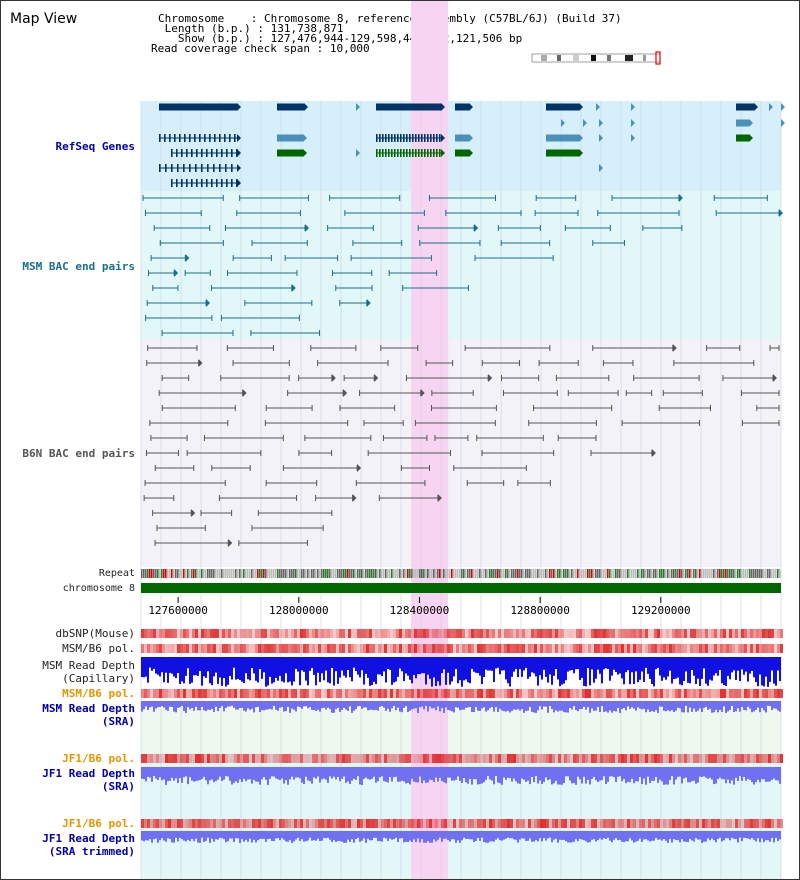 The height and width of the screenshot is (880, 800). What do you see at coordinates (78, 453) in the screenshot?
I see `track-label-b6n-bac: B6N BAC end pairs` at bounding box center [78, 453].